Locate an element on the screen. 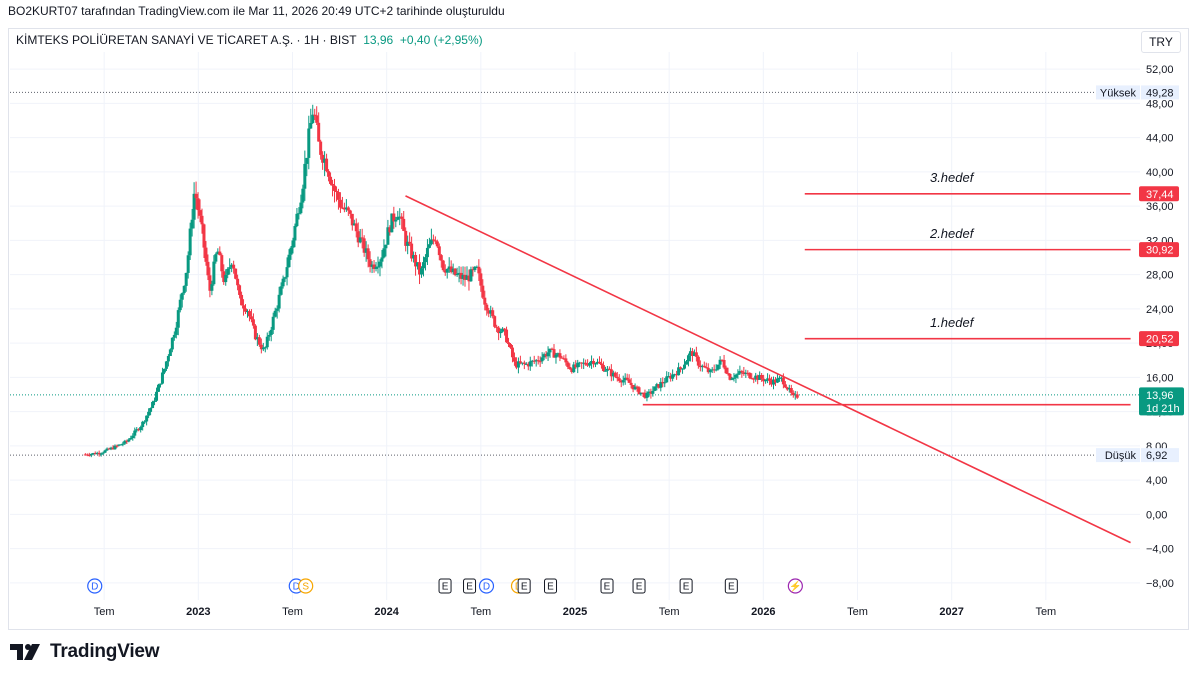 The image size is (1199, 679). y-tick-label: −4,00 is located at coordinates (1160, 550).